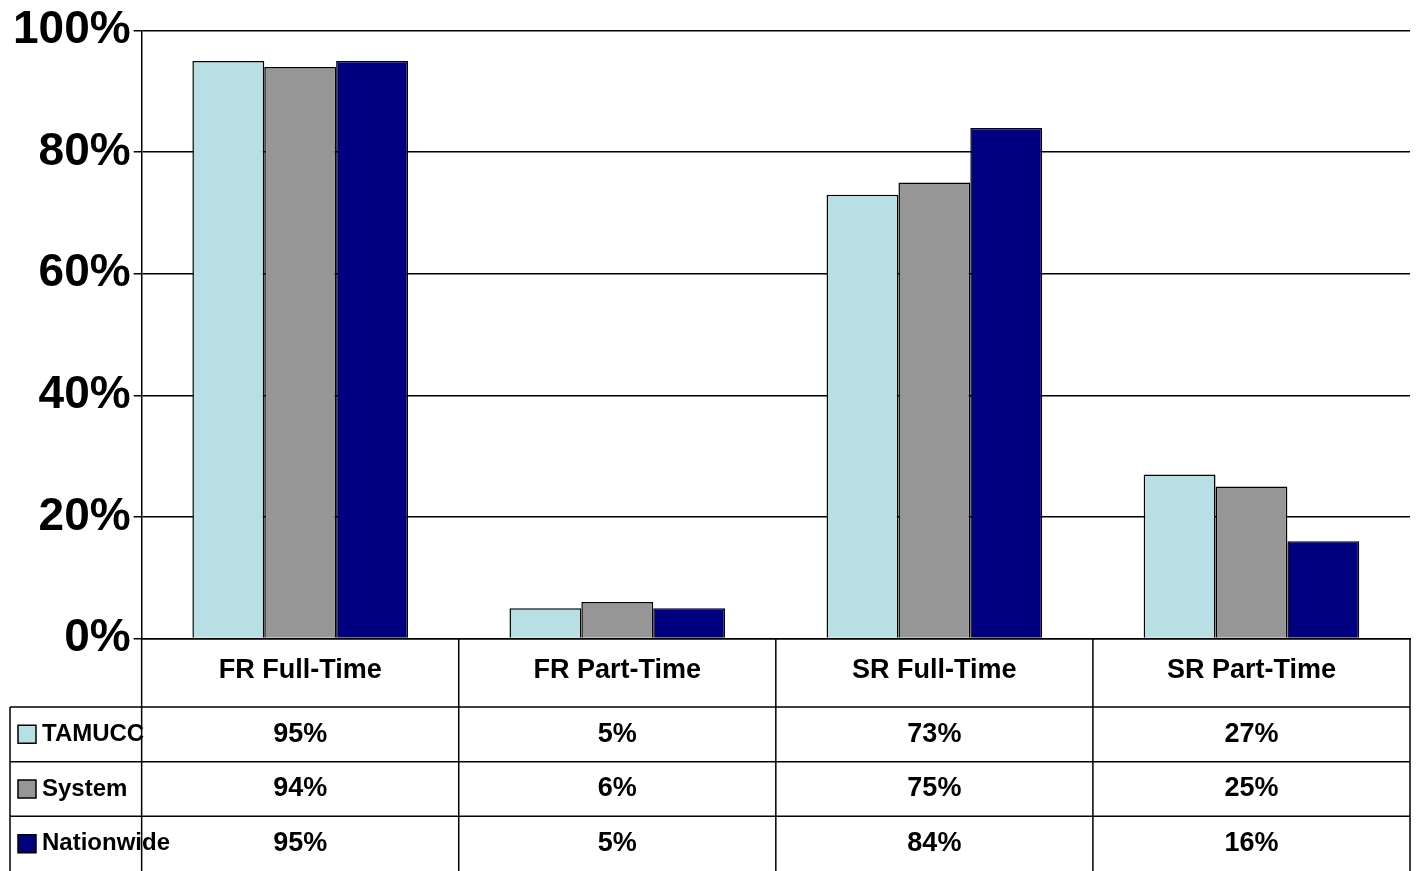 This screenshot has height=871, width=1422. Describe the element at coordinates (71, 27) in the screenshot. I see `y-tick-label: 100%` at that location.